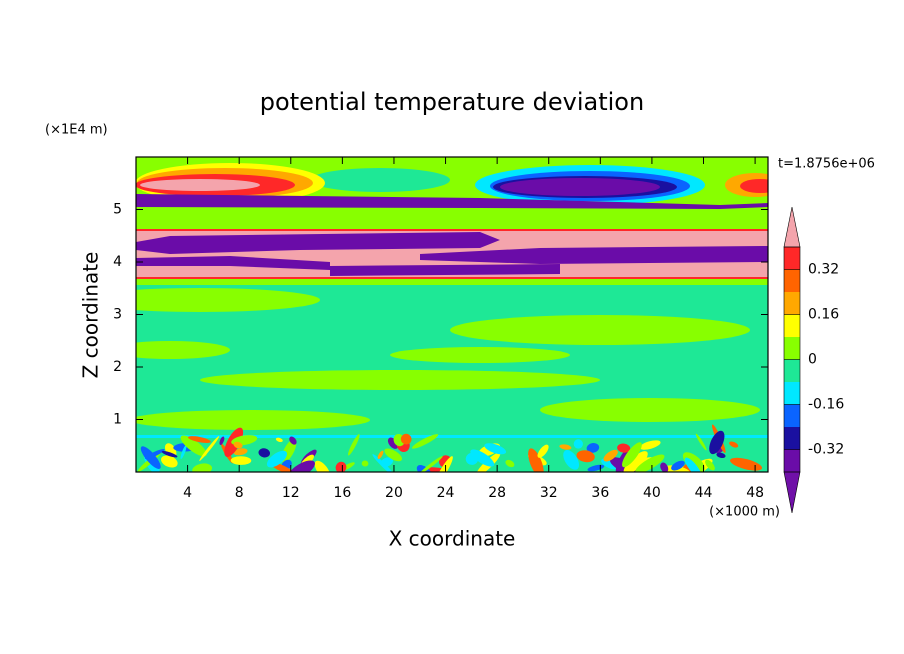 The width and height of the screenshot is (904, 654). I want to click on y-tick-label: 1, so click(117, 420).